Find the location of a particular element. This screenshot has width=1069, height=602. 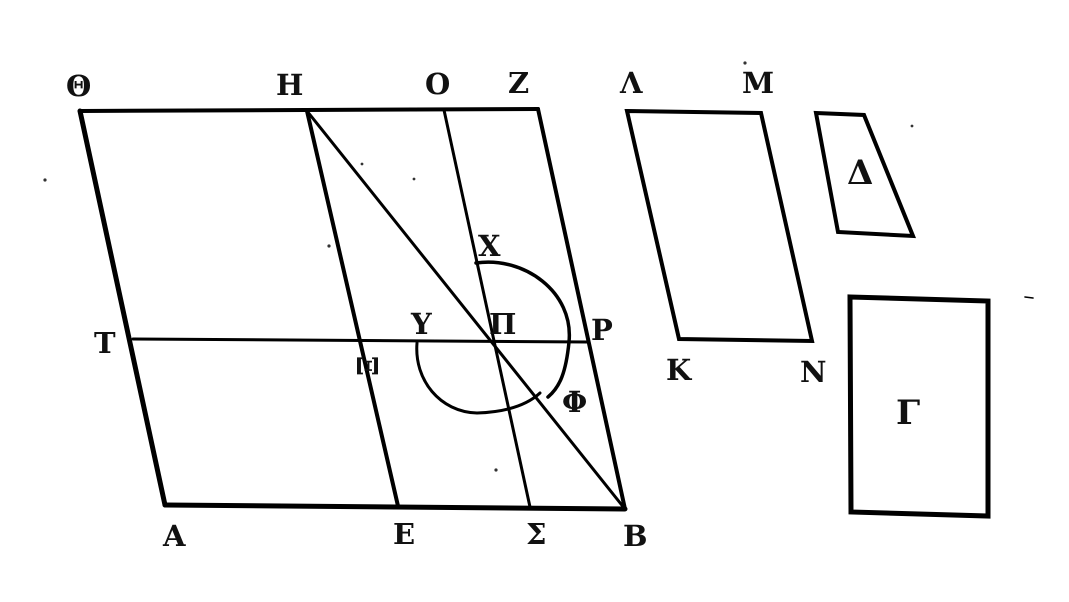

side-theta-z is located at coordinates (309, 110).